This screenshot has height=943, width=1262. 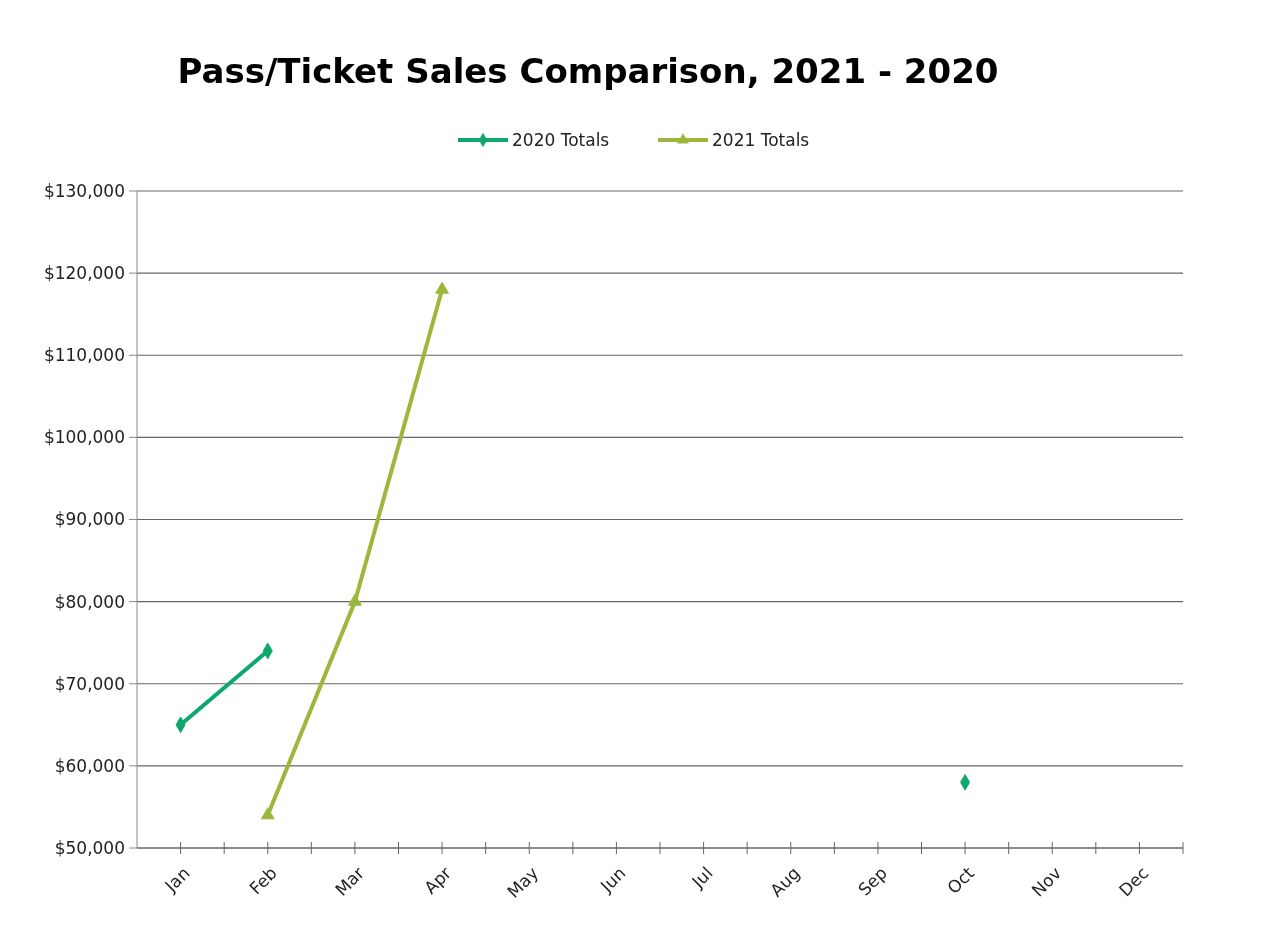 I want to click on legend-label: 2021 Totals, so click(x=761, y=140).